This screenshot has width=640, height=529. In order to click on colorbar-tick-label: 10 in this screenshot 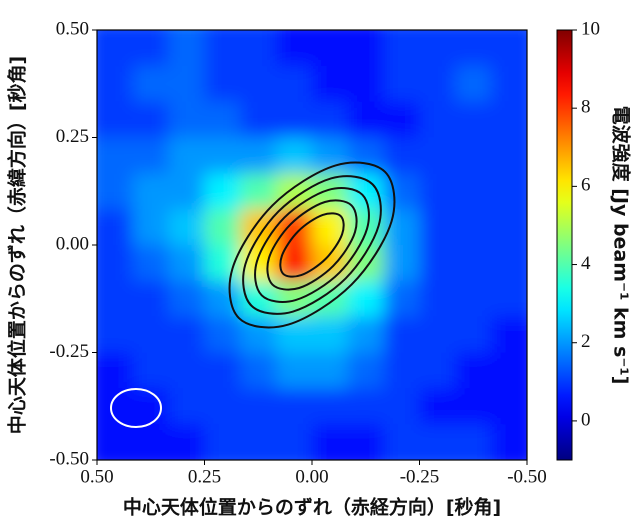, I will do `click(590, 28)`.